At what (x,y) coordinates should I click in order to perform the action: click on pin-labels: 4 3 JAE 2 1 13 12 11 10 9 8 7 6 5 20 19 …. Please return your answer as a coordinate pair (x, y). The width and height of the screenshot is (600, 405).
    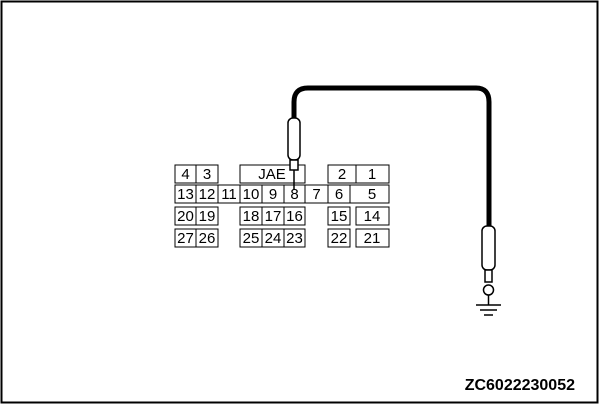
    Looking at the image, I should click on (278, 206).